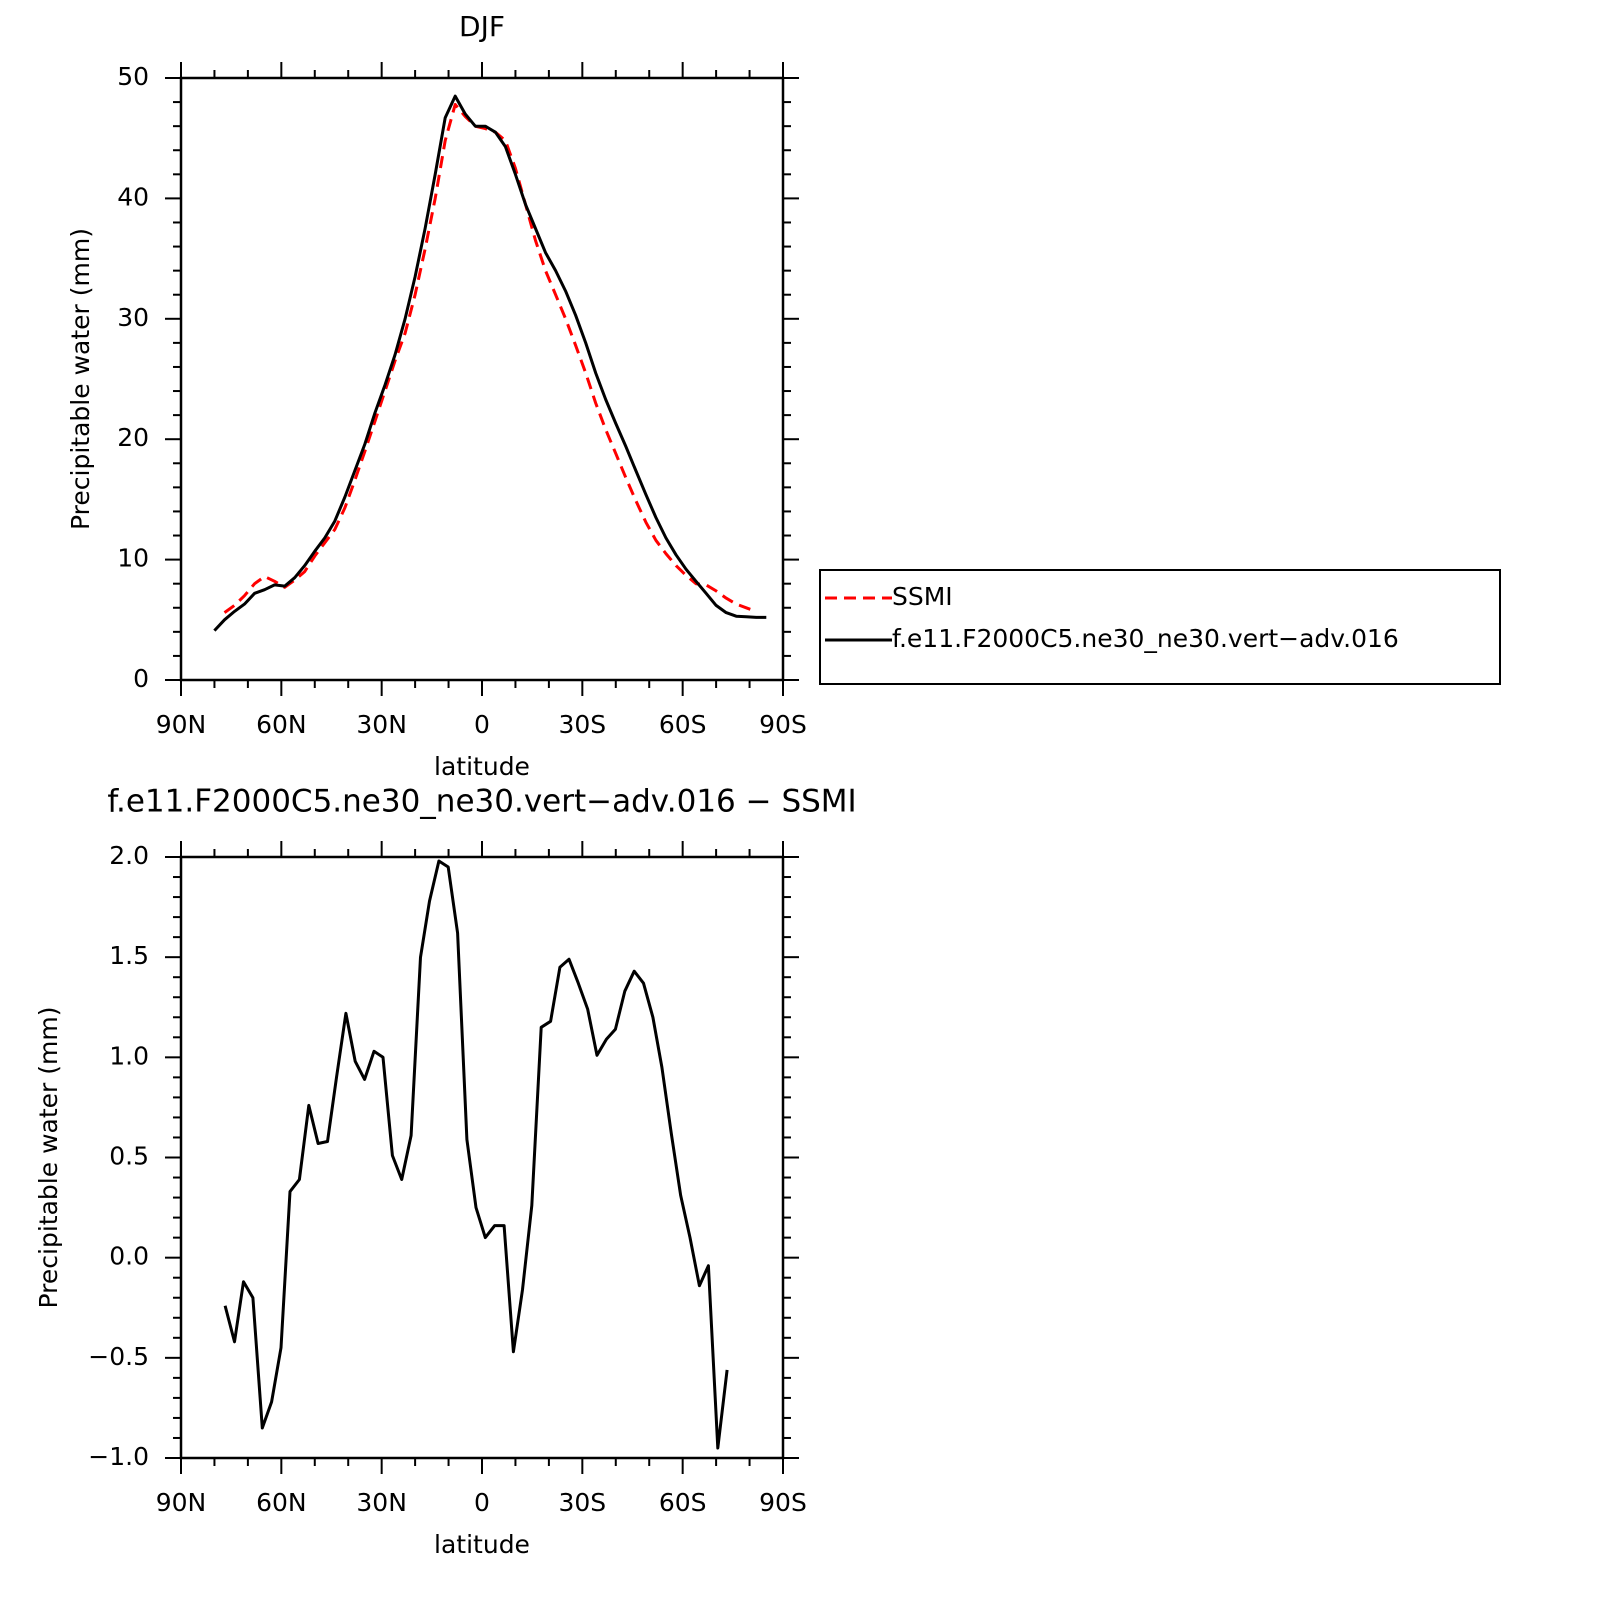 This screenshot has width=1597, height=1597. What do you see at coordinates (482, 26) in the screenshot?
I see `chart-title: DJF` at bounding box center [482, 26].